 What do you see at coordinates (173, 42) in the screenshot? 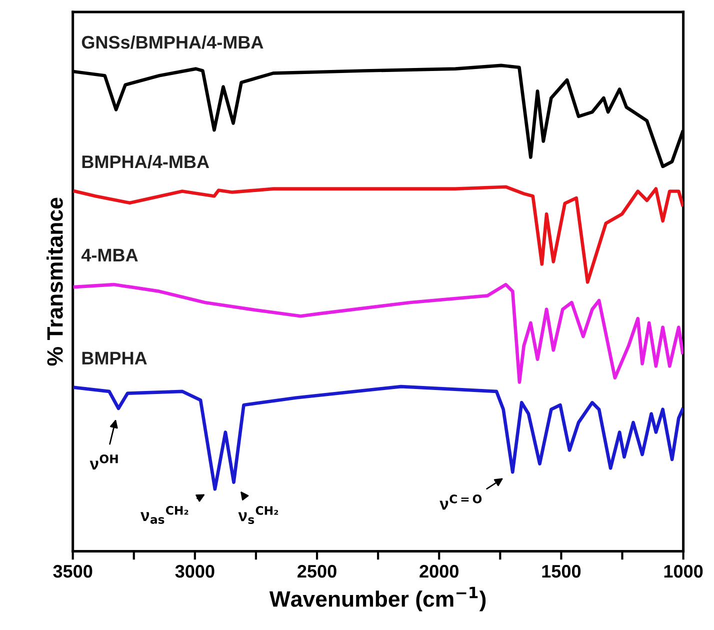
I see `series-label: GNSs/BMPHA/4-MBA` at bounding box center [173, 42].